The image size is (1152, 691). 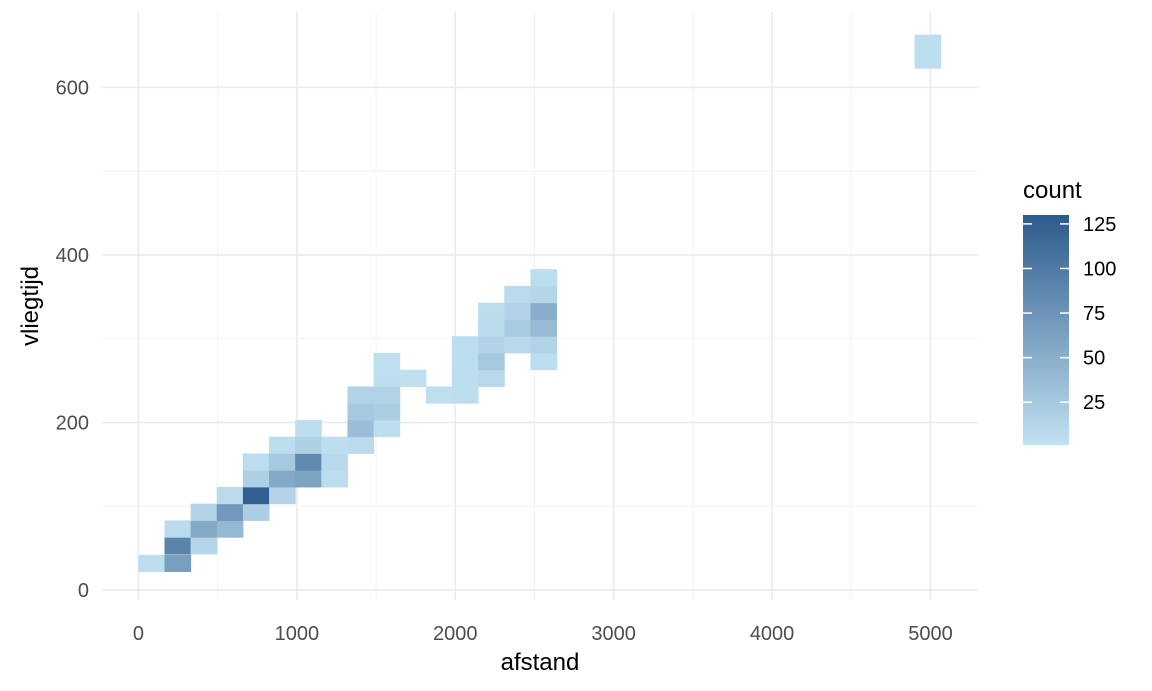 What do you see at coordinates (540, 662) in the screenshot?
I see `x-axis-title: afstand` at bounding box center [540, 662].